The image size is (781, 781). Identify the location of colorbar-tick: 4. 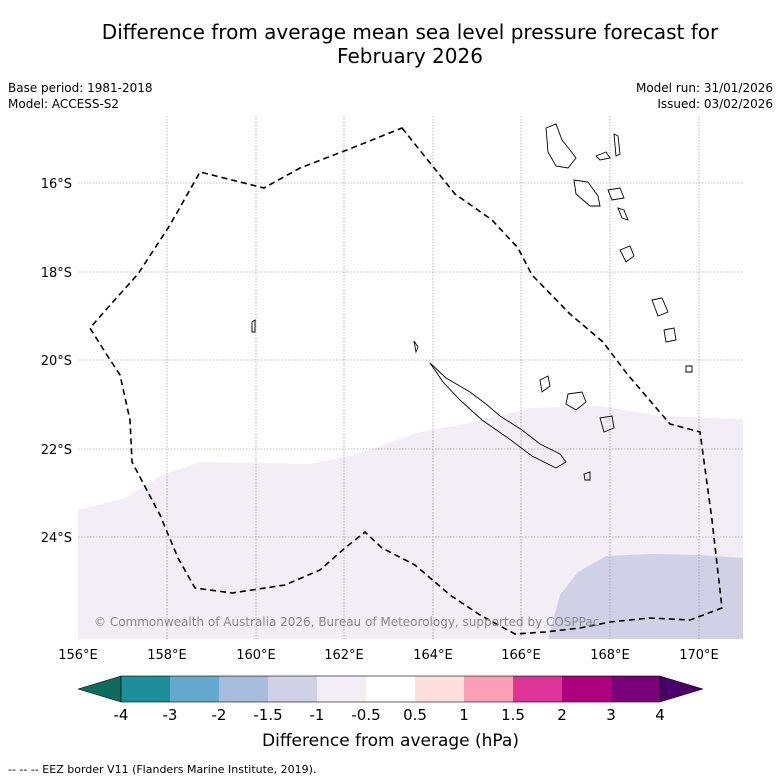
(660, 715).